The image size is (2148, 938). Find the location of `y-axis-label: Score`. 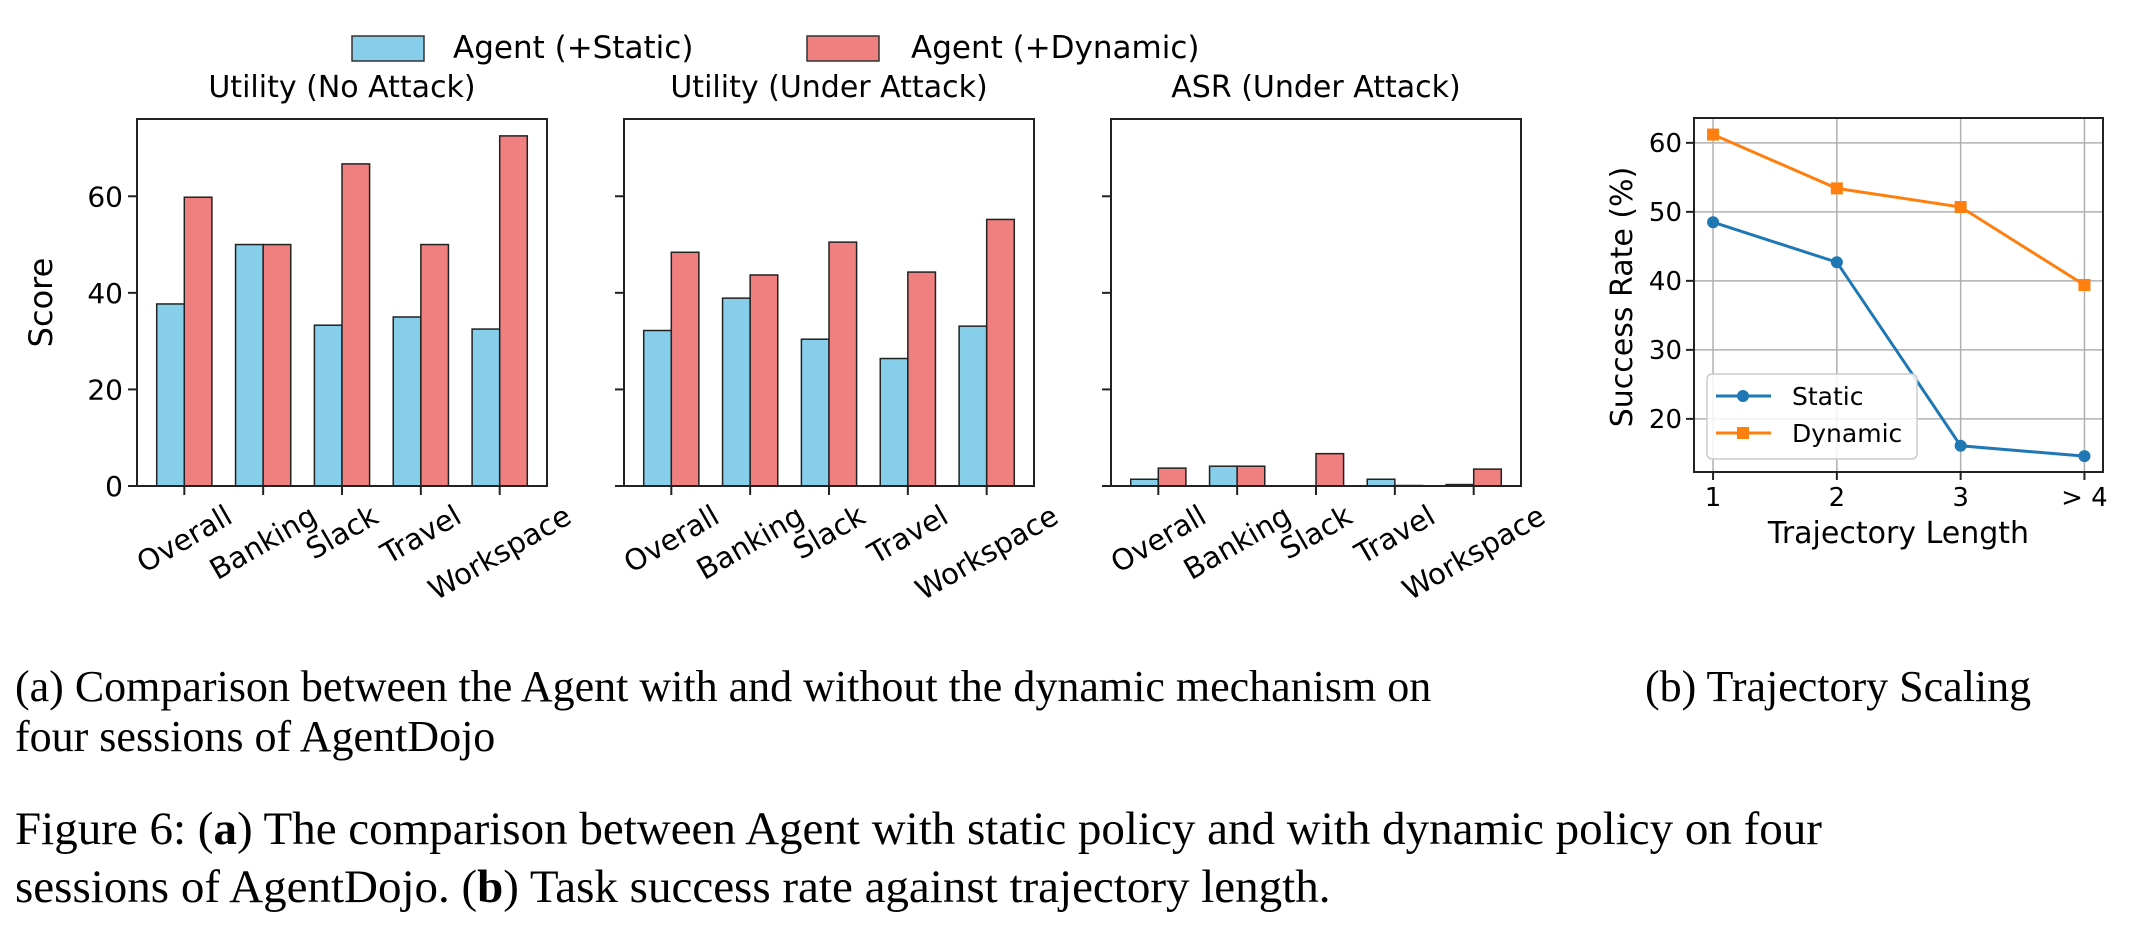

y-axis-label: Score is located at coordinates (41, 303).